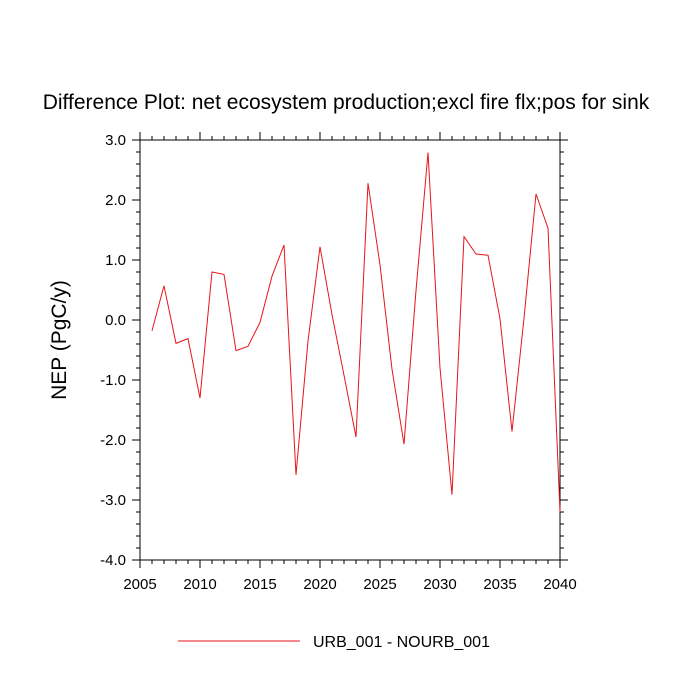 The image size is (700, 700). Describe the element at coordinates (113, 560) in the screenshot. I see `y-tick-label: -4.0` at that location.